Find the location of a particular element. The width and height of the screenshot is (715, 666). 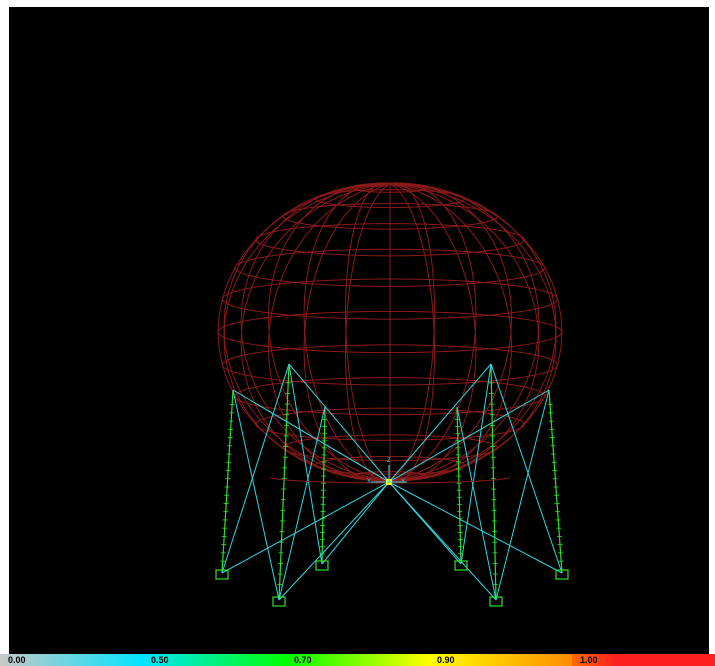

legend-stop-label: 0.00 is located at coordinates (17, 660).